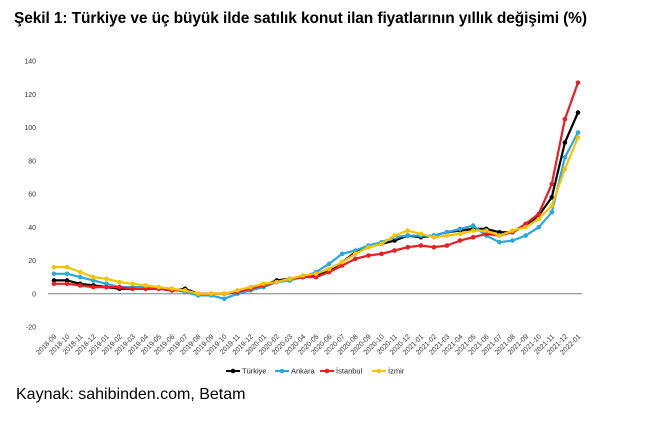  What do you see at coordinates (31, 328) in the screenshot?
I see `y-tick-label: -20` at bounding box center [31, 328].